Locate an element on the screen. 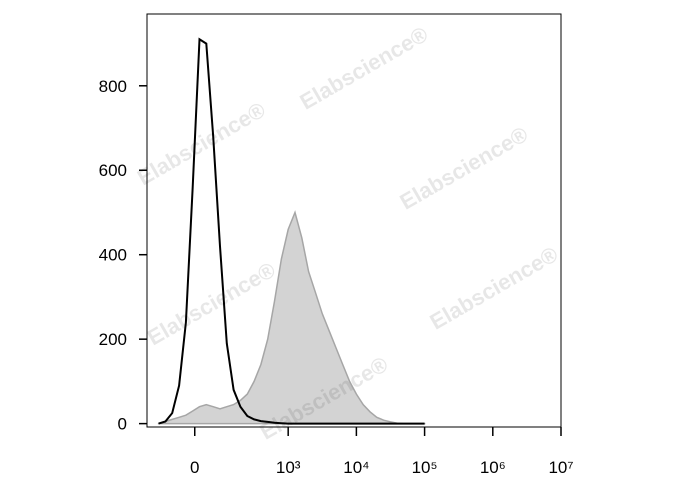 Image resolution: width=688 pixels, height=495 pixels. x-tick-label: 10³ is located at coordinates (288, 467).